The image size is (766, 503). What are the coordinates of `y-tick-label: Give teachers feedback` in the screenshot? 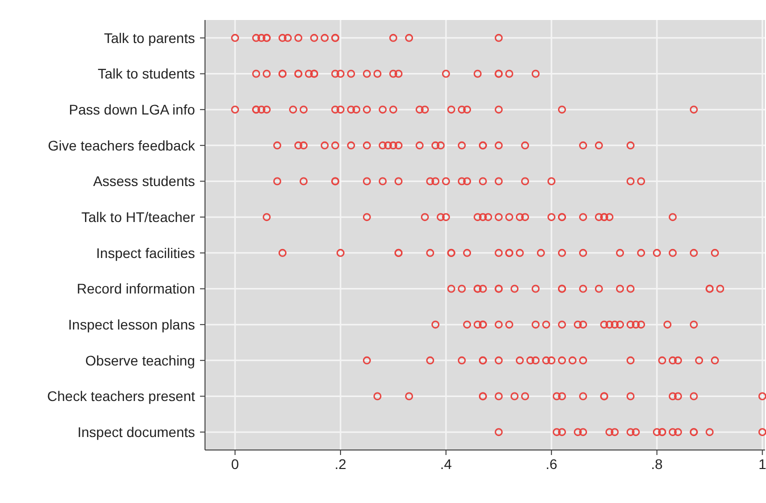 It's located at (122, 145).